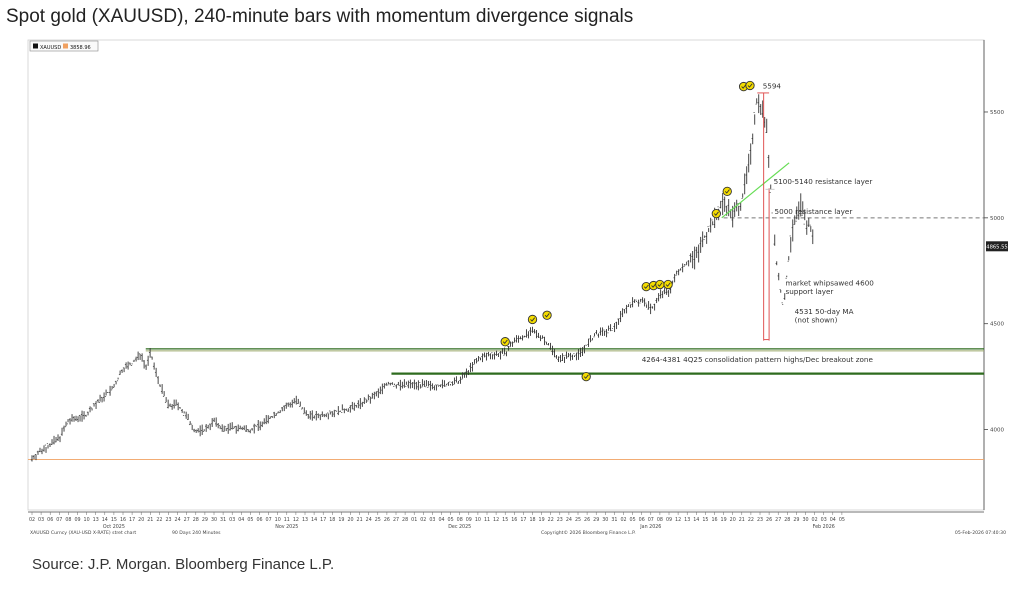 The width and height of the screenshot is (1024, 592). Describe the element at coordinates (64, 46) in the screenshot. I see `legend: XAUUSD 3858.96` at that location.